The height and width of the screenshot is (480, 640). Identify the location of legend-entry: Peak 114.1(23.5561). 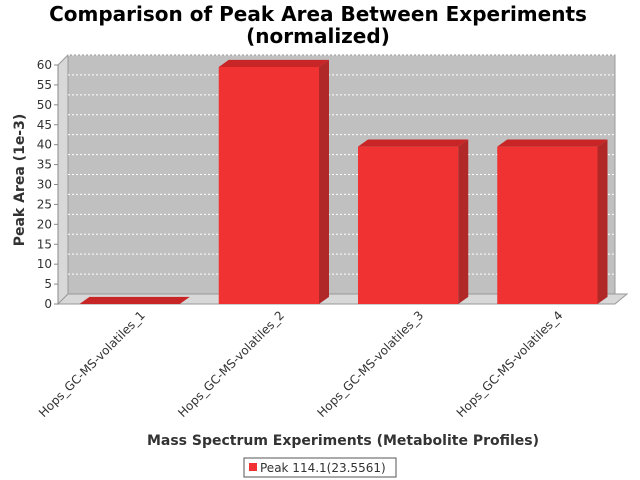
(323, 468).